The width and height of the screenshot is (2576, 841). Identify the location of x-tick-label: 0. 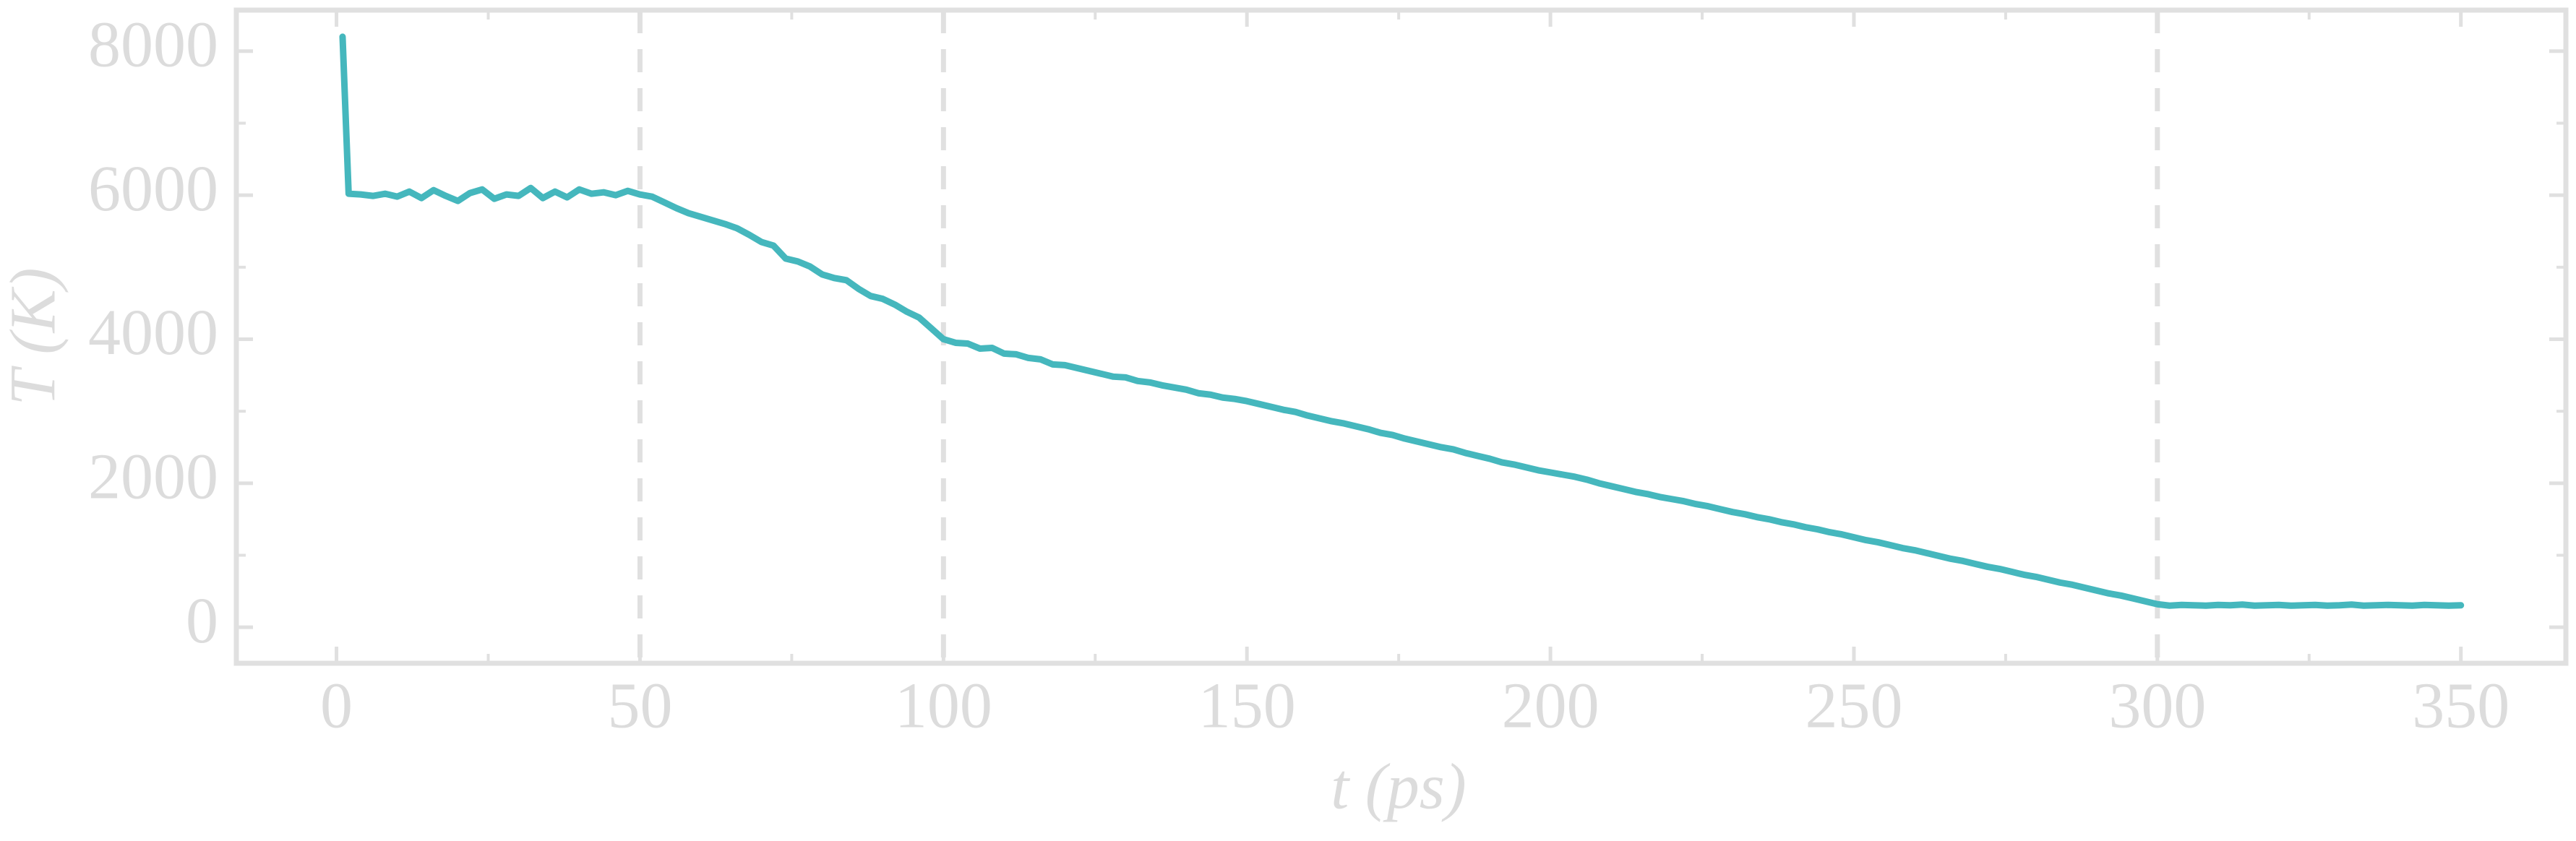
(337, 706).